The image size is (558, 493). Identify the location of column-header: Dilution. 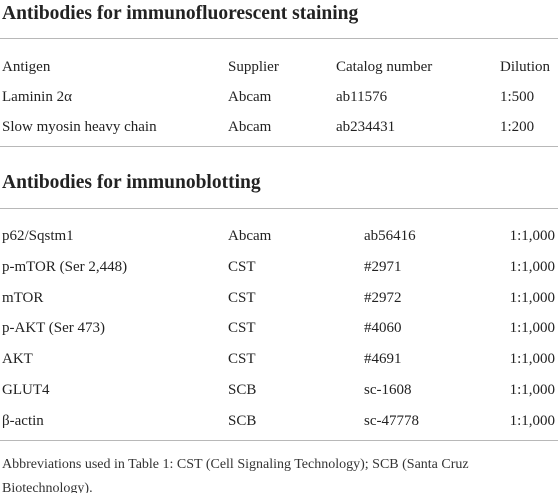
(525, 67).